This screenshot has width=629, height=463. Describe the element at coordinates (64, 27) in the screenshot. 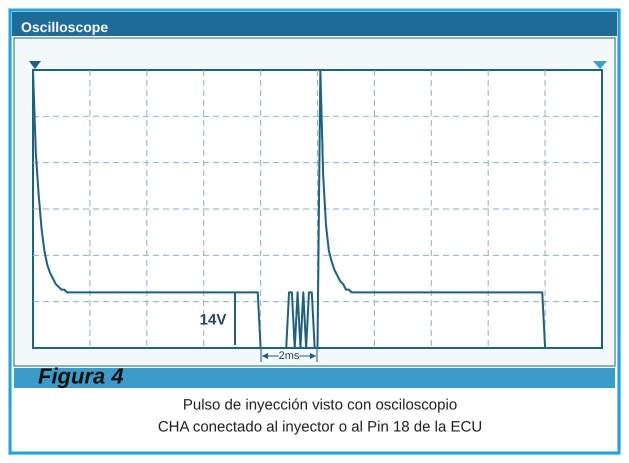

I see `chart-title: Oscilloscope` at that location.